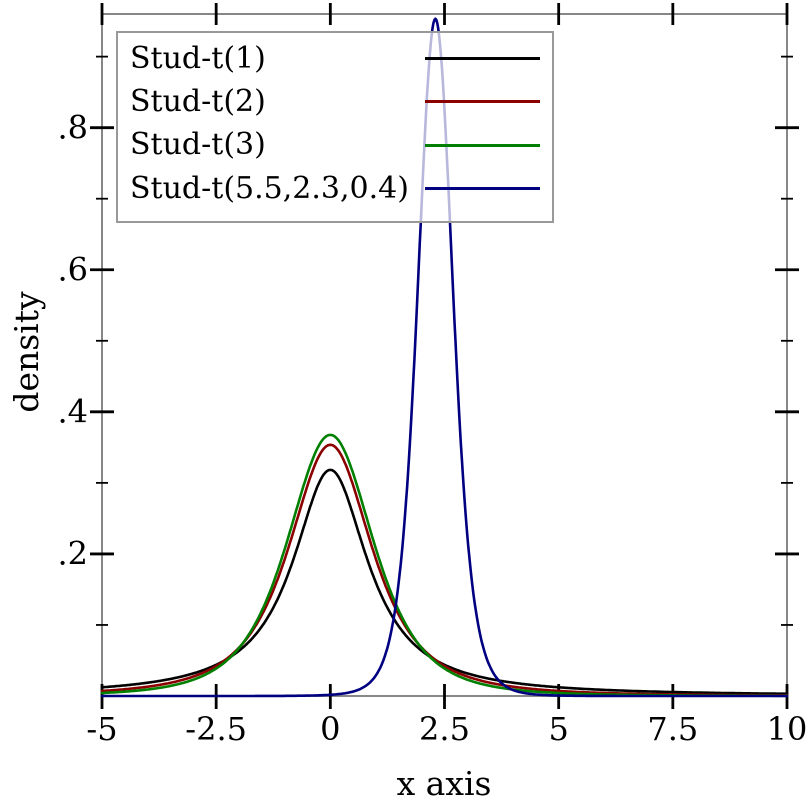 The image size is (812, 812). What do you see at coordinates (335, 101) in the screenshot?
I see `legend-item: Stud-t(2)` at bounding box center [335, 101].